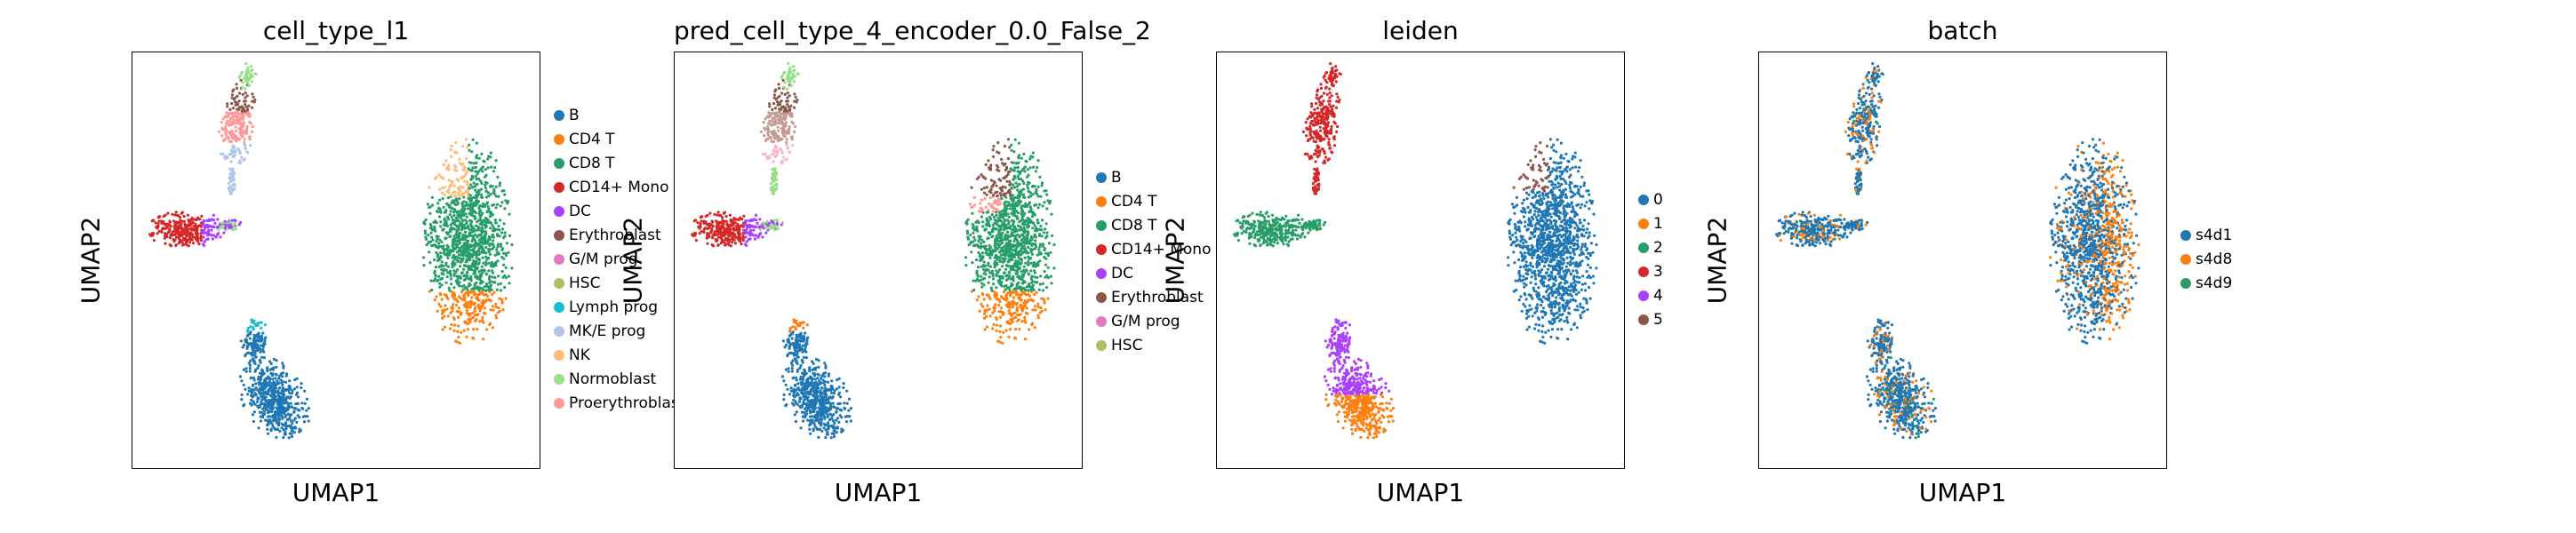 This screenshot has height=533, width=2576. What do you see at coordinates (912, 30) in the screenshot?
I see `chart-title: pred_cell_type_4_encoder_0.0_False_2` at bounding box center [912, 30].